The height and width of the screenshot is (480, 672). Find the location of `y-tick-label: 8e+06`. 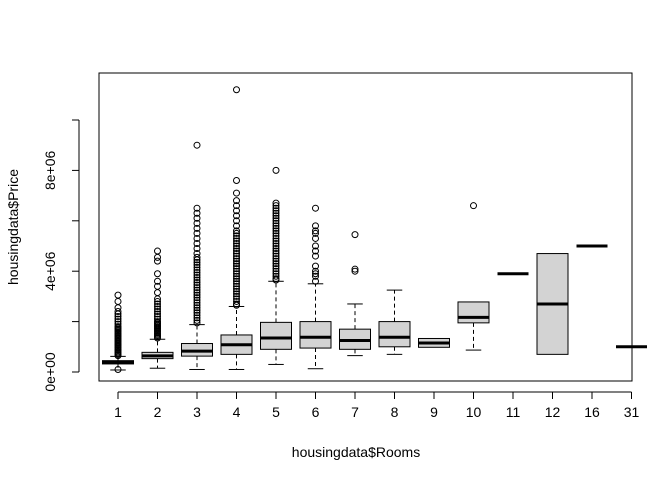

y-tick-label: 8e+06 is located at coordinates (50, 171).